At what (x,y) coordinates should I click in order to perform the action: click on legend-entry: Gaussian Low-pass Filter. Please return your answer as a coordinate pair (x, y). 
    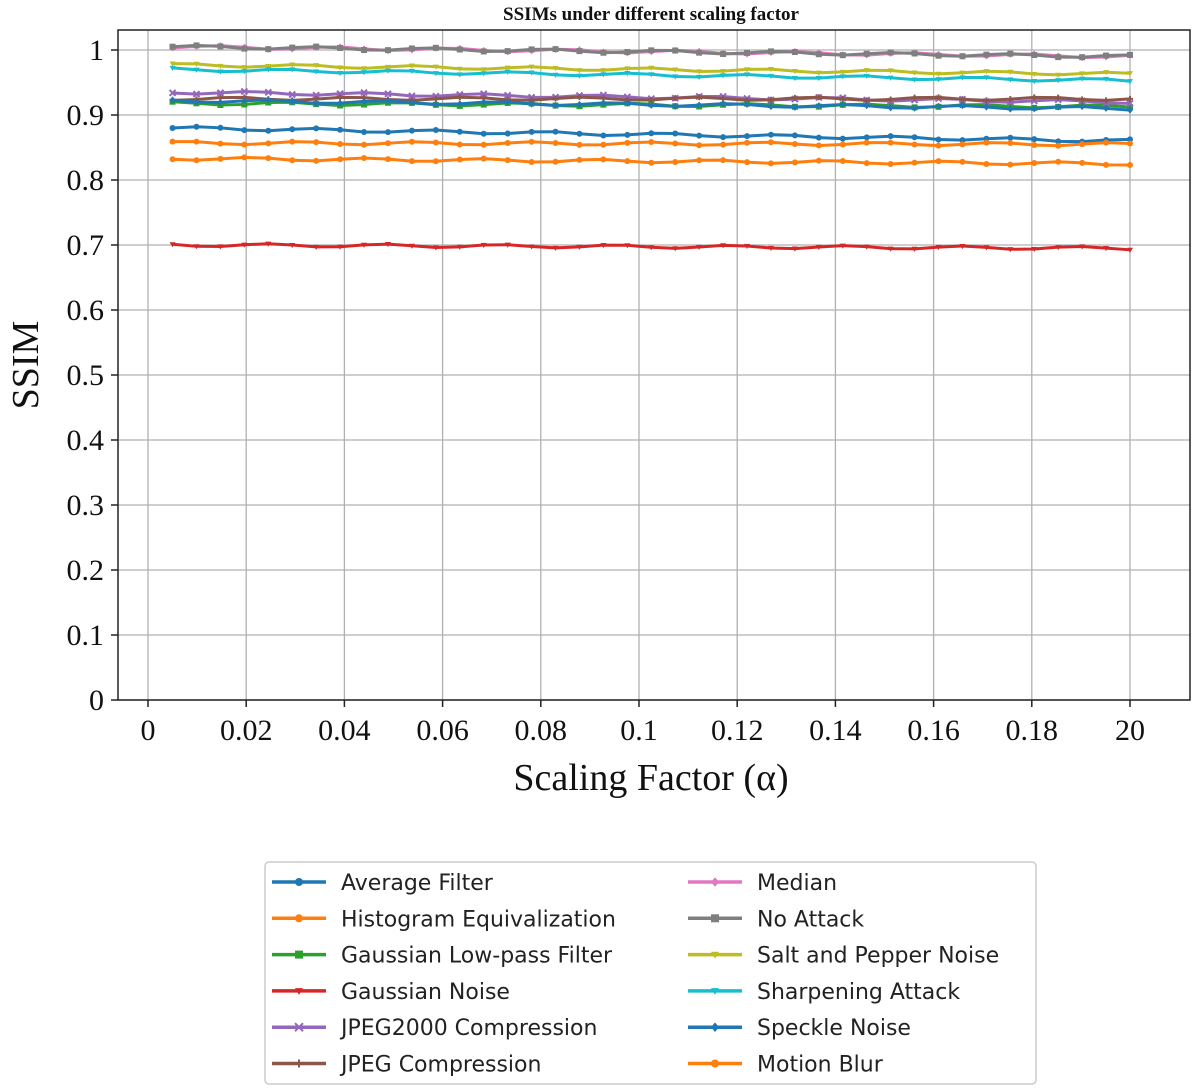
    Looking at the image, I should click on (442, 956).